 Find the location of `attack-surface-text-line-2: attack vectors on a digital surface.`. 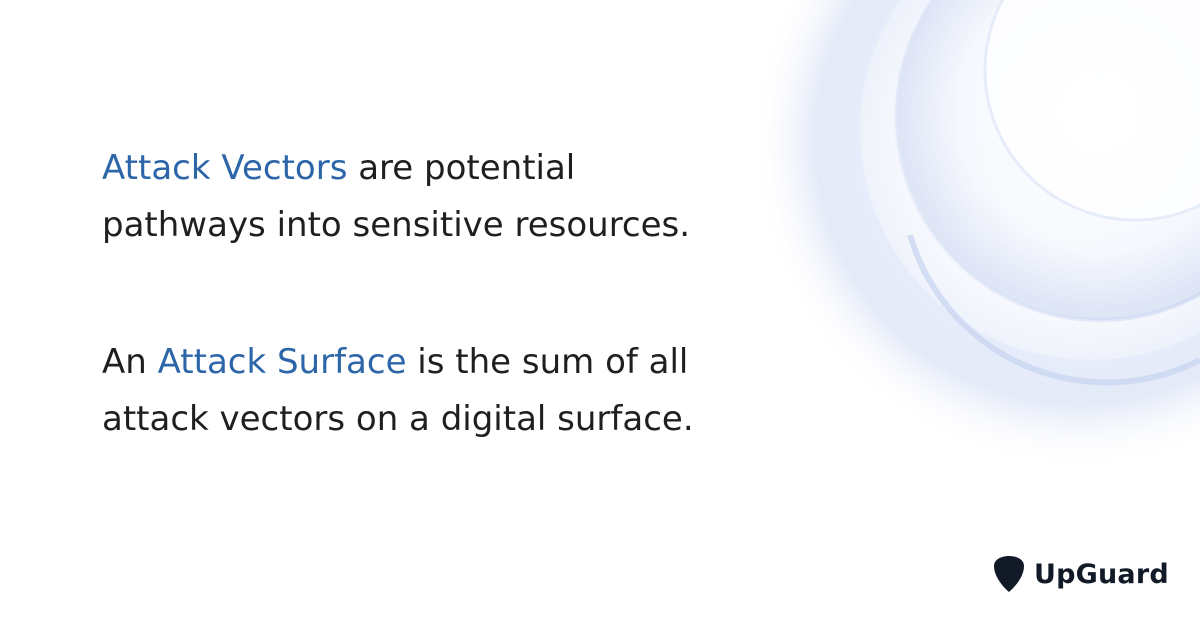

attack-surface-text-line-2: attack vectors on a digital surface. is located at coordinates (398, 419).